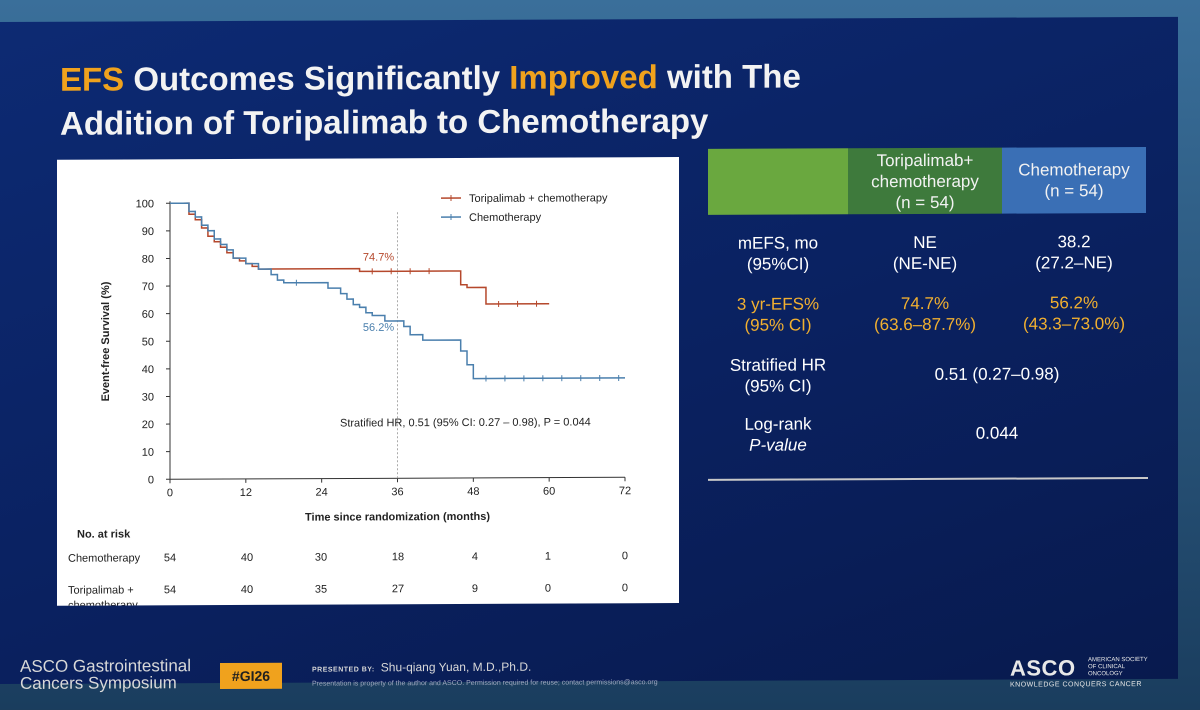  What do you see at coordinates (398, 589) in the screenshot?
I see `risk-count: 27` at bounding box center [398, 589].